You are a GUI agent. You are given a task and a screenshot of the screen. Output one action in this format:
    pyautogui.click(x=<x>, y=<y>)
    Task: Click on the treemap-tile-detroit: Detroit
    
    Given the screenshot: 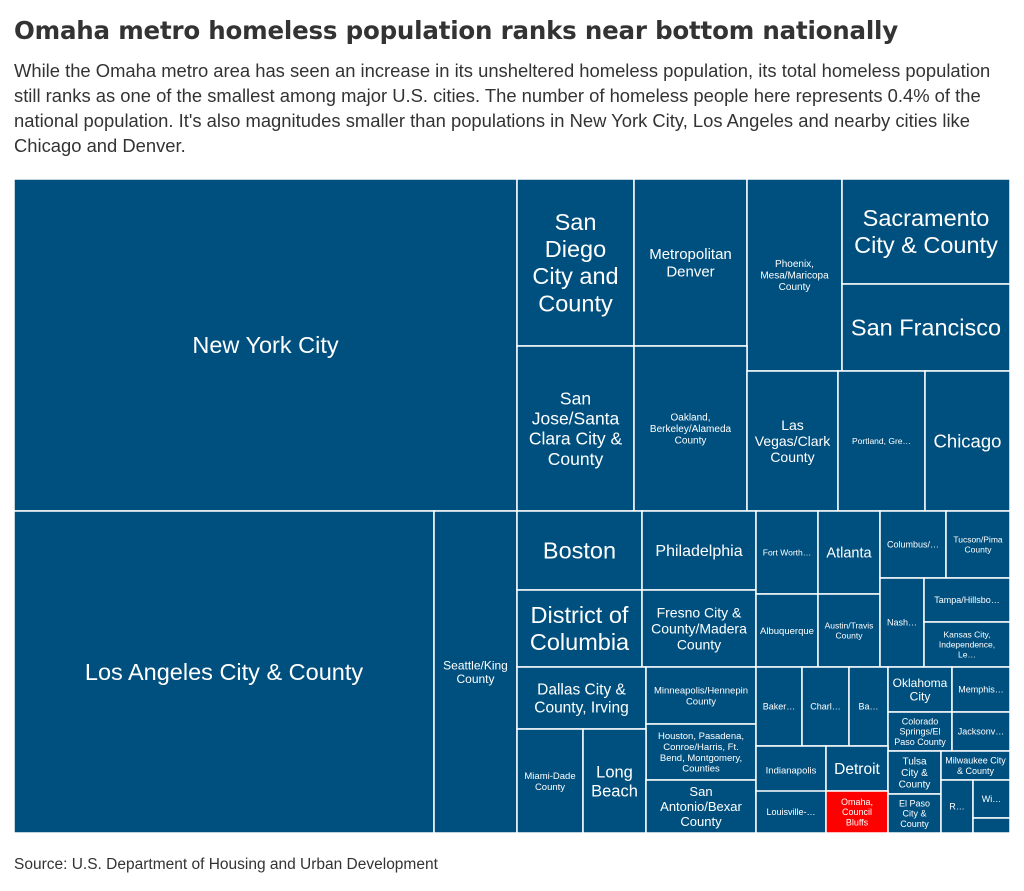 What is the action you would take?
    pyautogui.click(x=857, y=768)
    